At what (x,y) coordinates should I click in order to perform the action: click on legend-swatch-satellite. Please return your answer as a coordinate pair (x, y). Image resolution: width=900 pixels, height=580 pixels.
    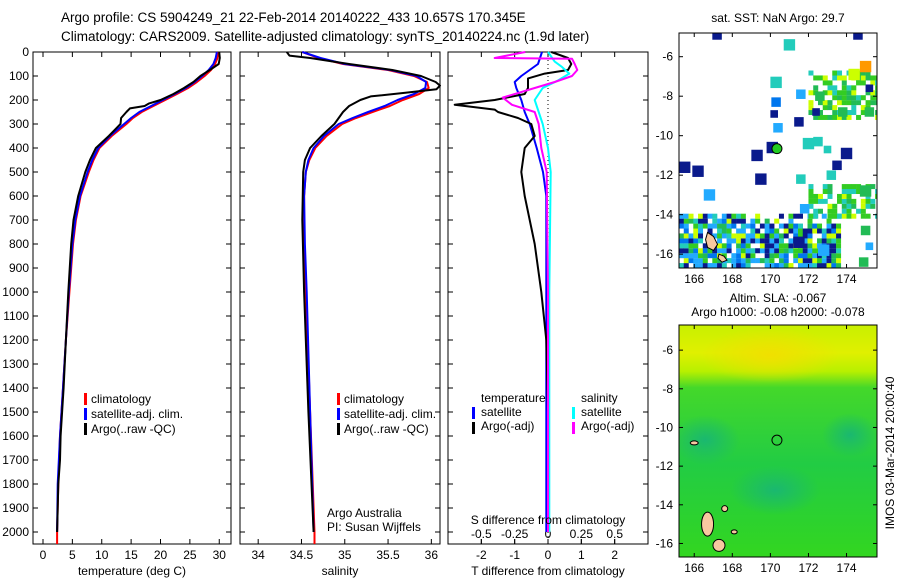
    Looking at the image, I should click on (85, 414).